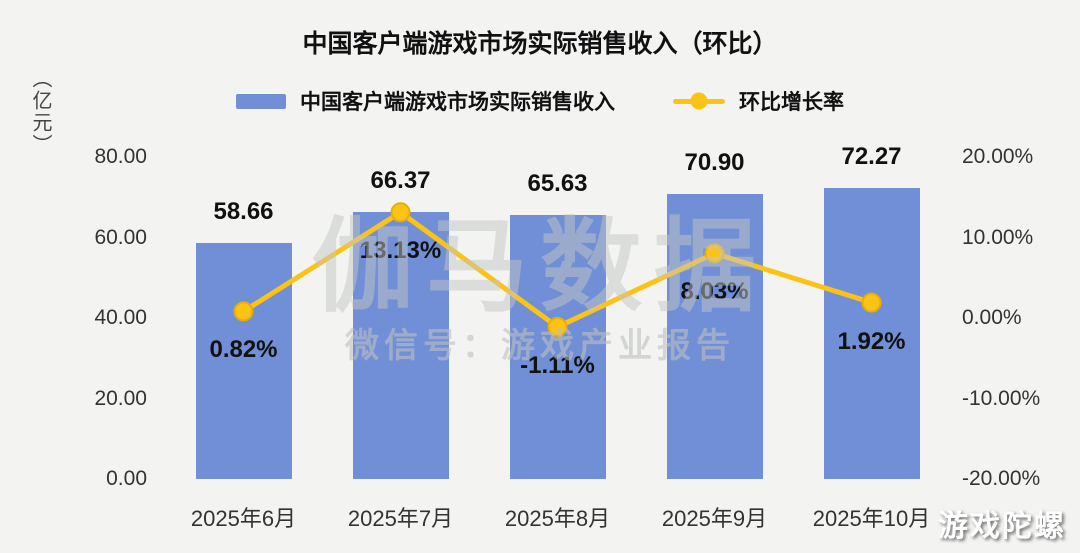 Image resolution: width=1080 pixels, height=553 pixels. I want to click on legend-line-dot, so click(699, 101).